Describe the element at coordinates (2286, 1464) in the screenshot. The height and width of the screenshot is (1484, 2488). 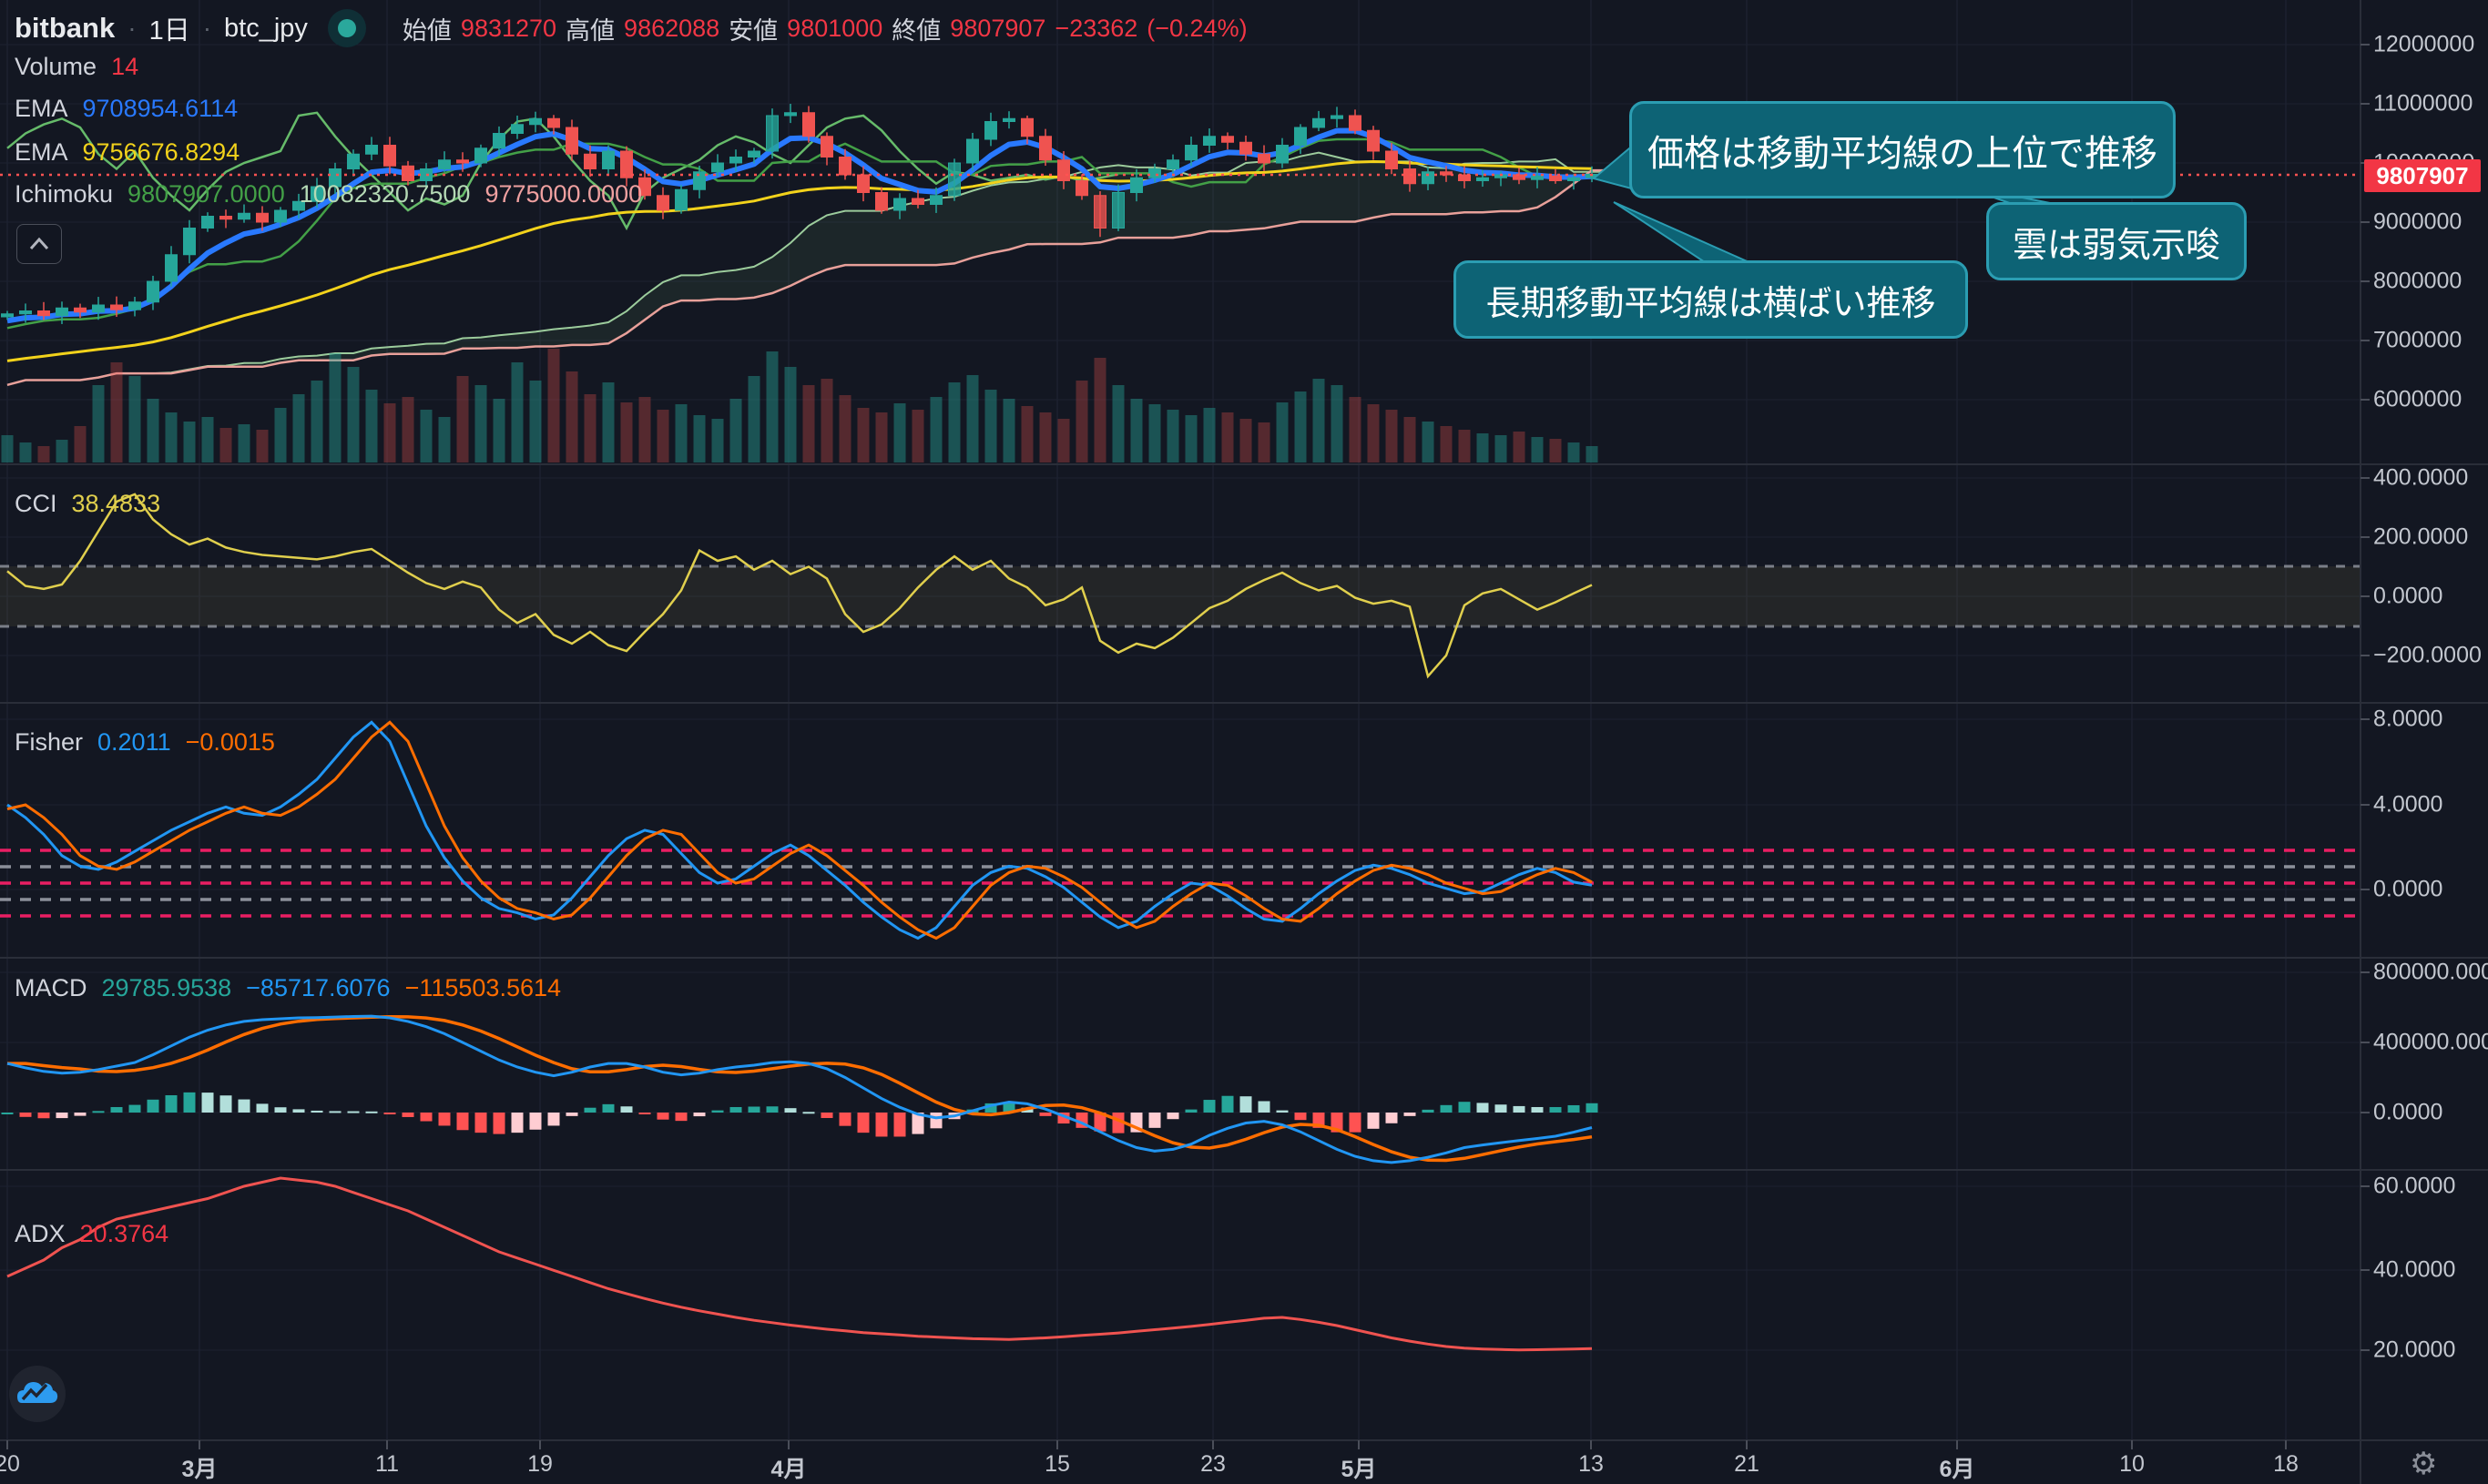
I see `time-axis-label: 18` at that location.